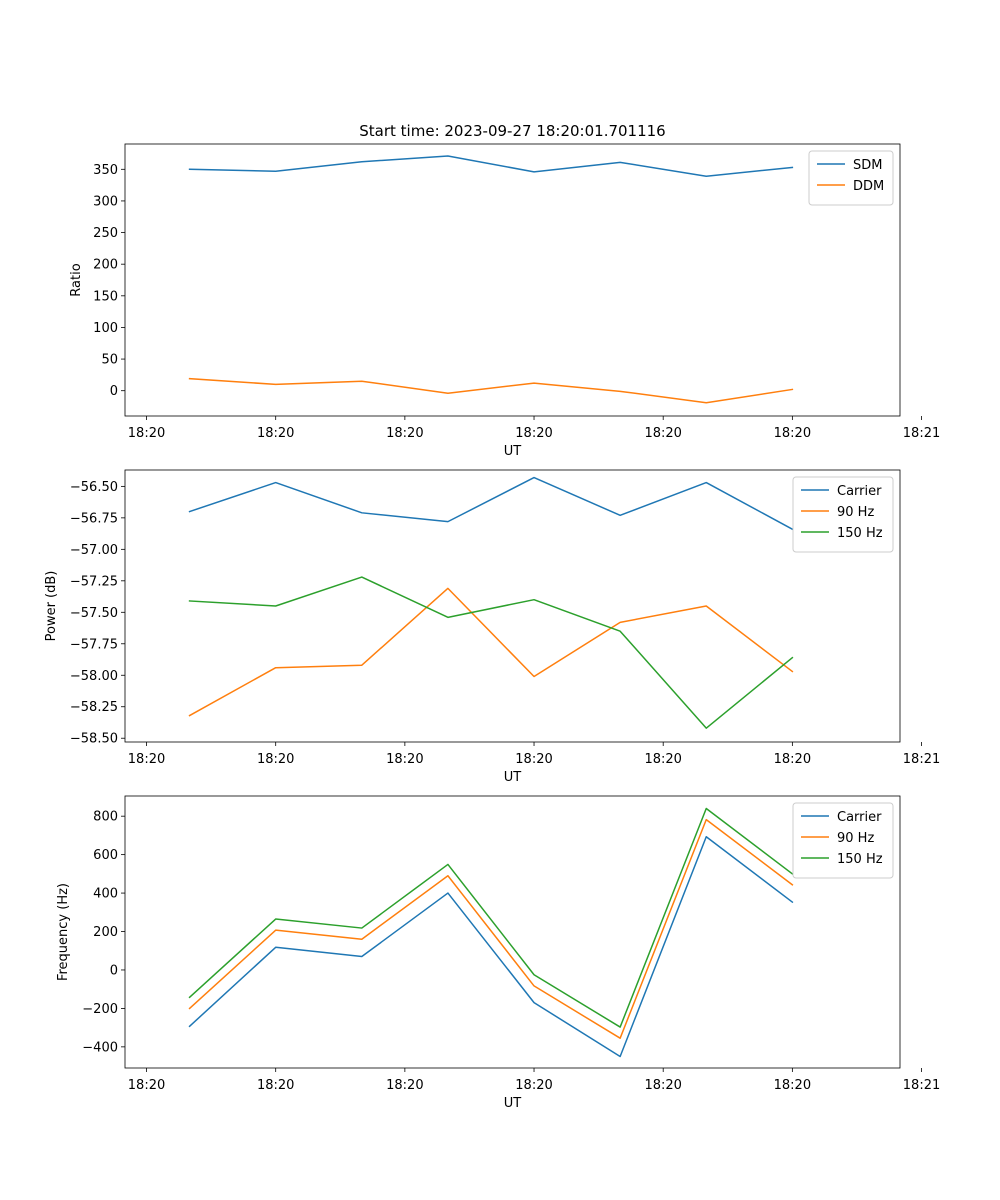 Image resolution: width=1000 pixels, height=1200 pixels. Describe the element at coordinates (94, 613) in the screenshot. I see `y-tick-label: −57.50` at that location.